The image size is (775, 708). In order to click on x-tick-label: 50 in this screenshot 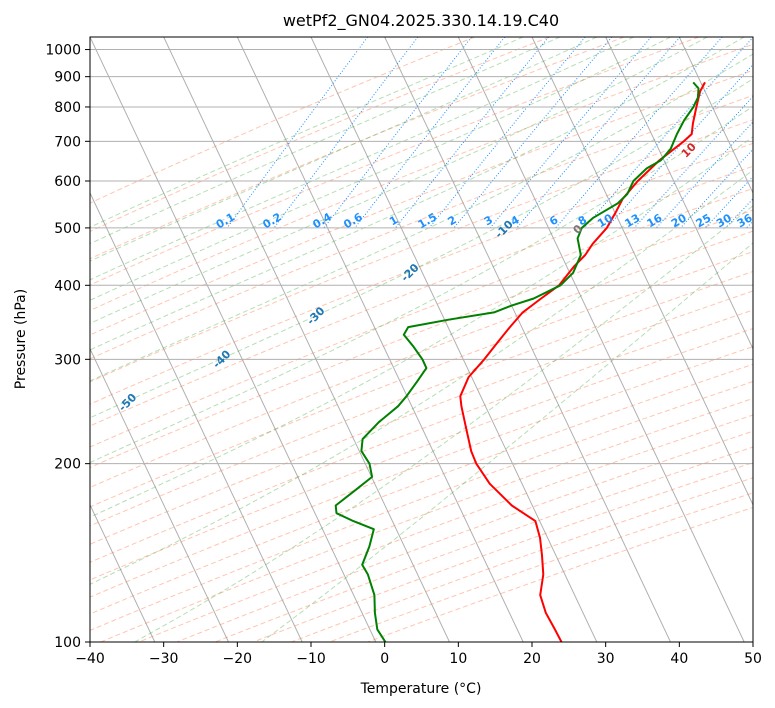, I will do `click(753, 659)`.